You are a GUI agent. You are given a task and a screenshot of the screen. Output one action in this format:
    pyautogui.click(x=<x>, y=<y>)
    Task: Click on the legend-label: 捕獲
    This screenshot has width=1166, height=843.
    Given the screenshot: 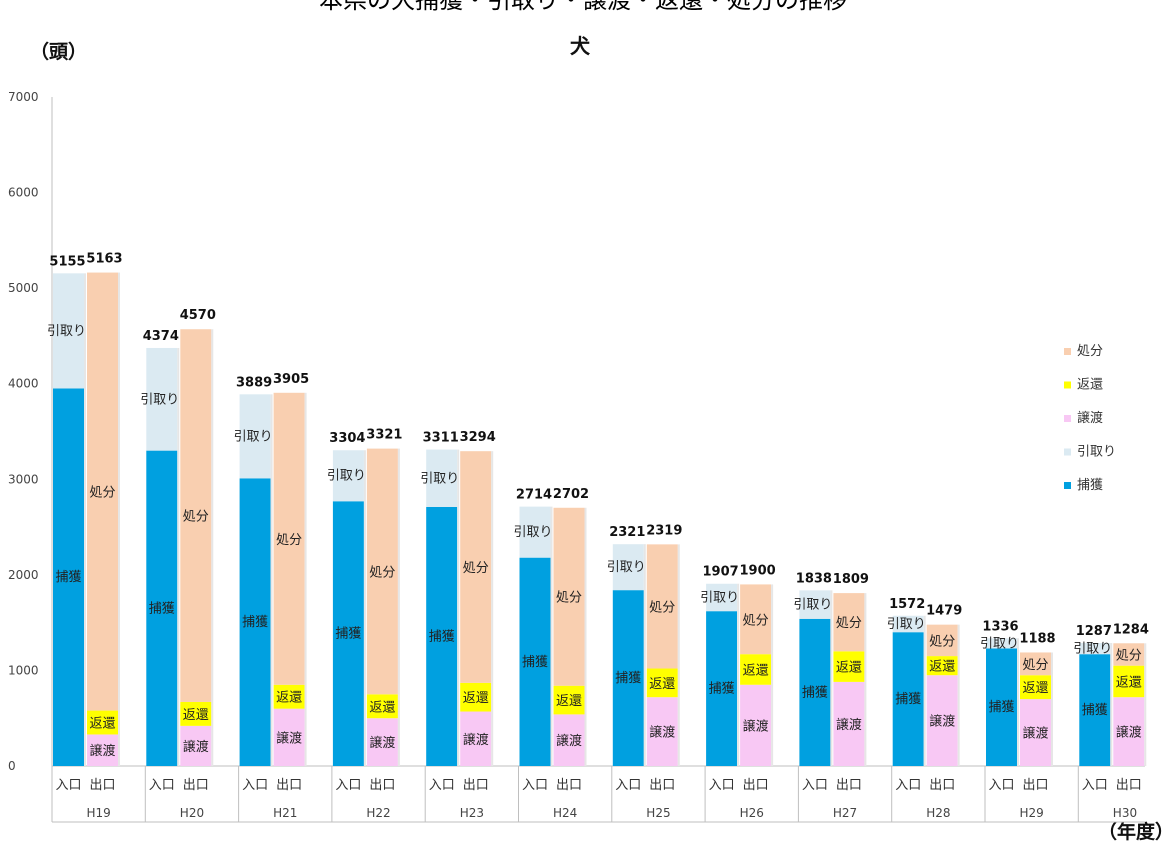 What is the action you would take?
    pyautogui.click(x=1090, y=485)
    